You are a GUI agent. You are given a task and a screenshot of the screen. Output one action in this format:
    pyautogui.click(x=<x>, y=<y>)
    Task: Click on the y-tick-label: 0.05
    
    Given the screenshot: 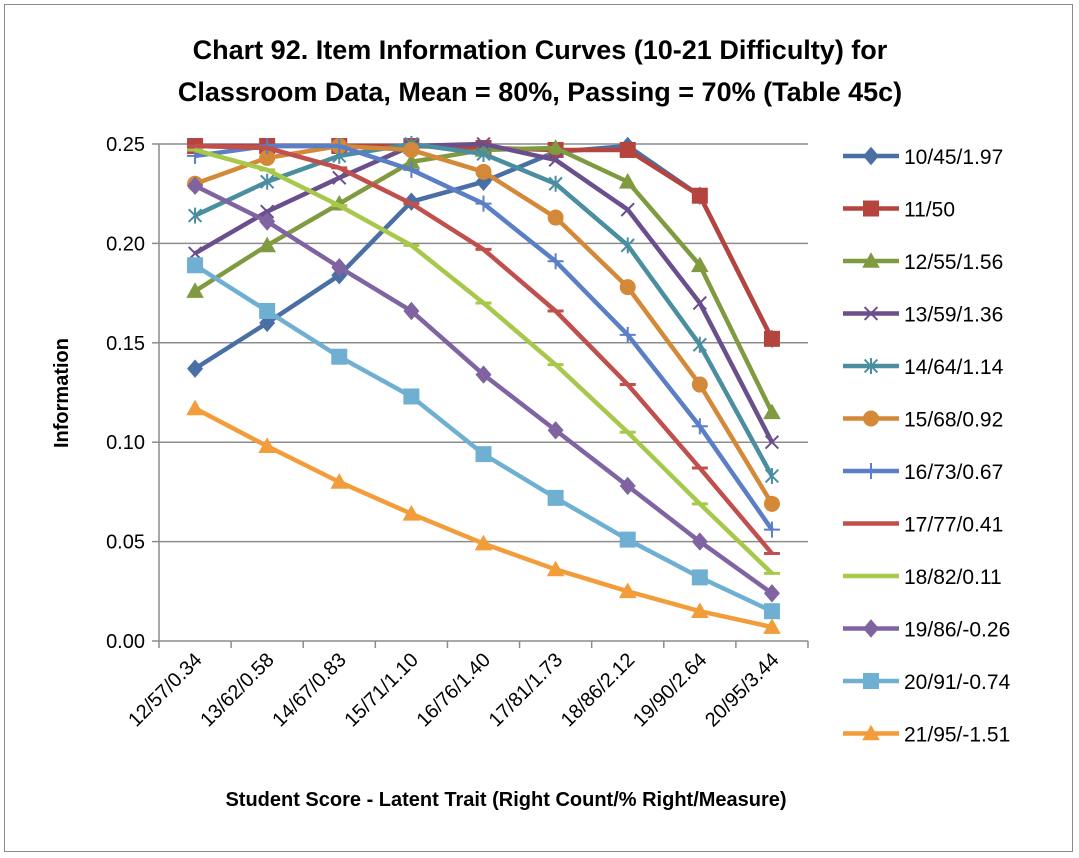 What is the action you would take?
    pyautogui.click(x=125, y=543)
    